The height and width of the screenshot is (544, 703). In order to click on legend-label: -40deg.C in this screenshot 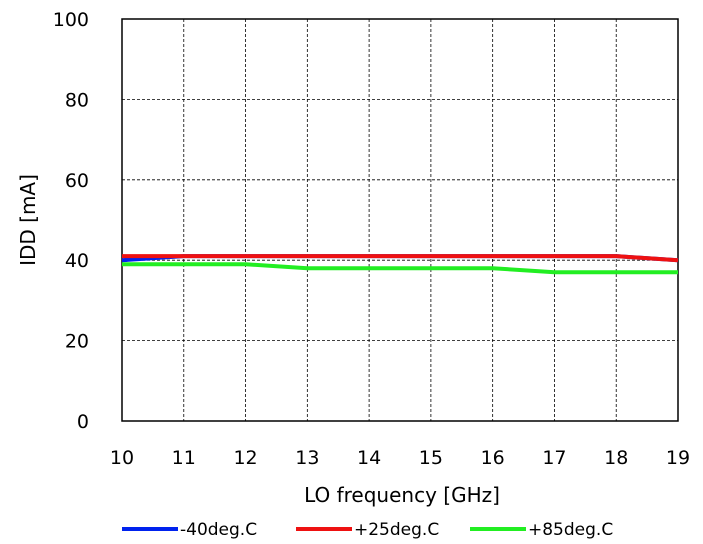, I will do `click(218, 530)`.